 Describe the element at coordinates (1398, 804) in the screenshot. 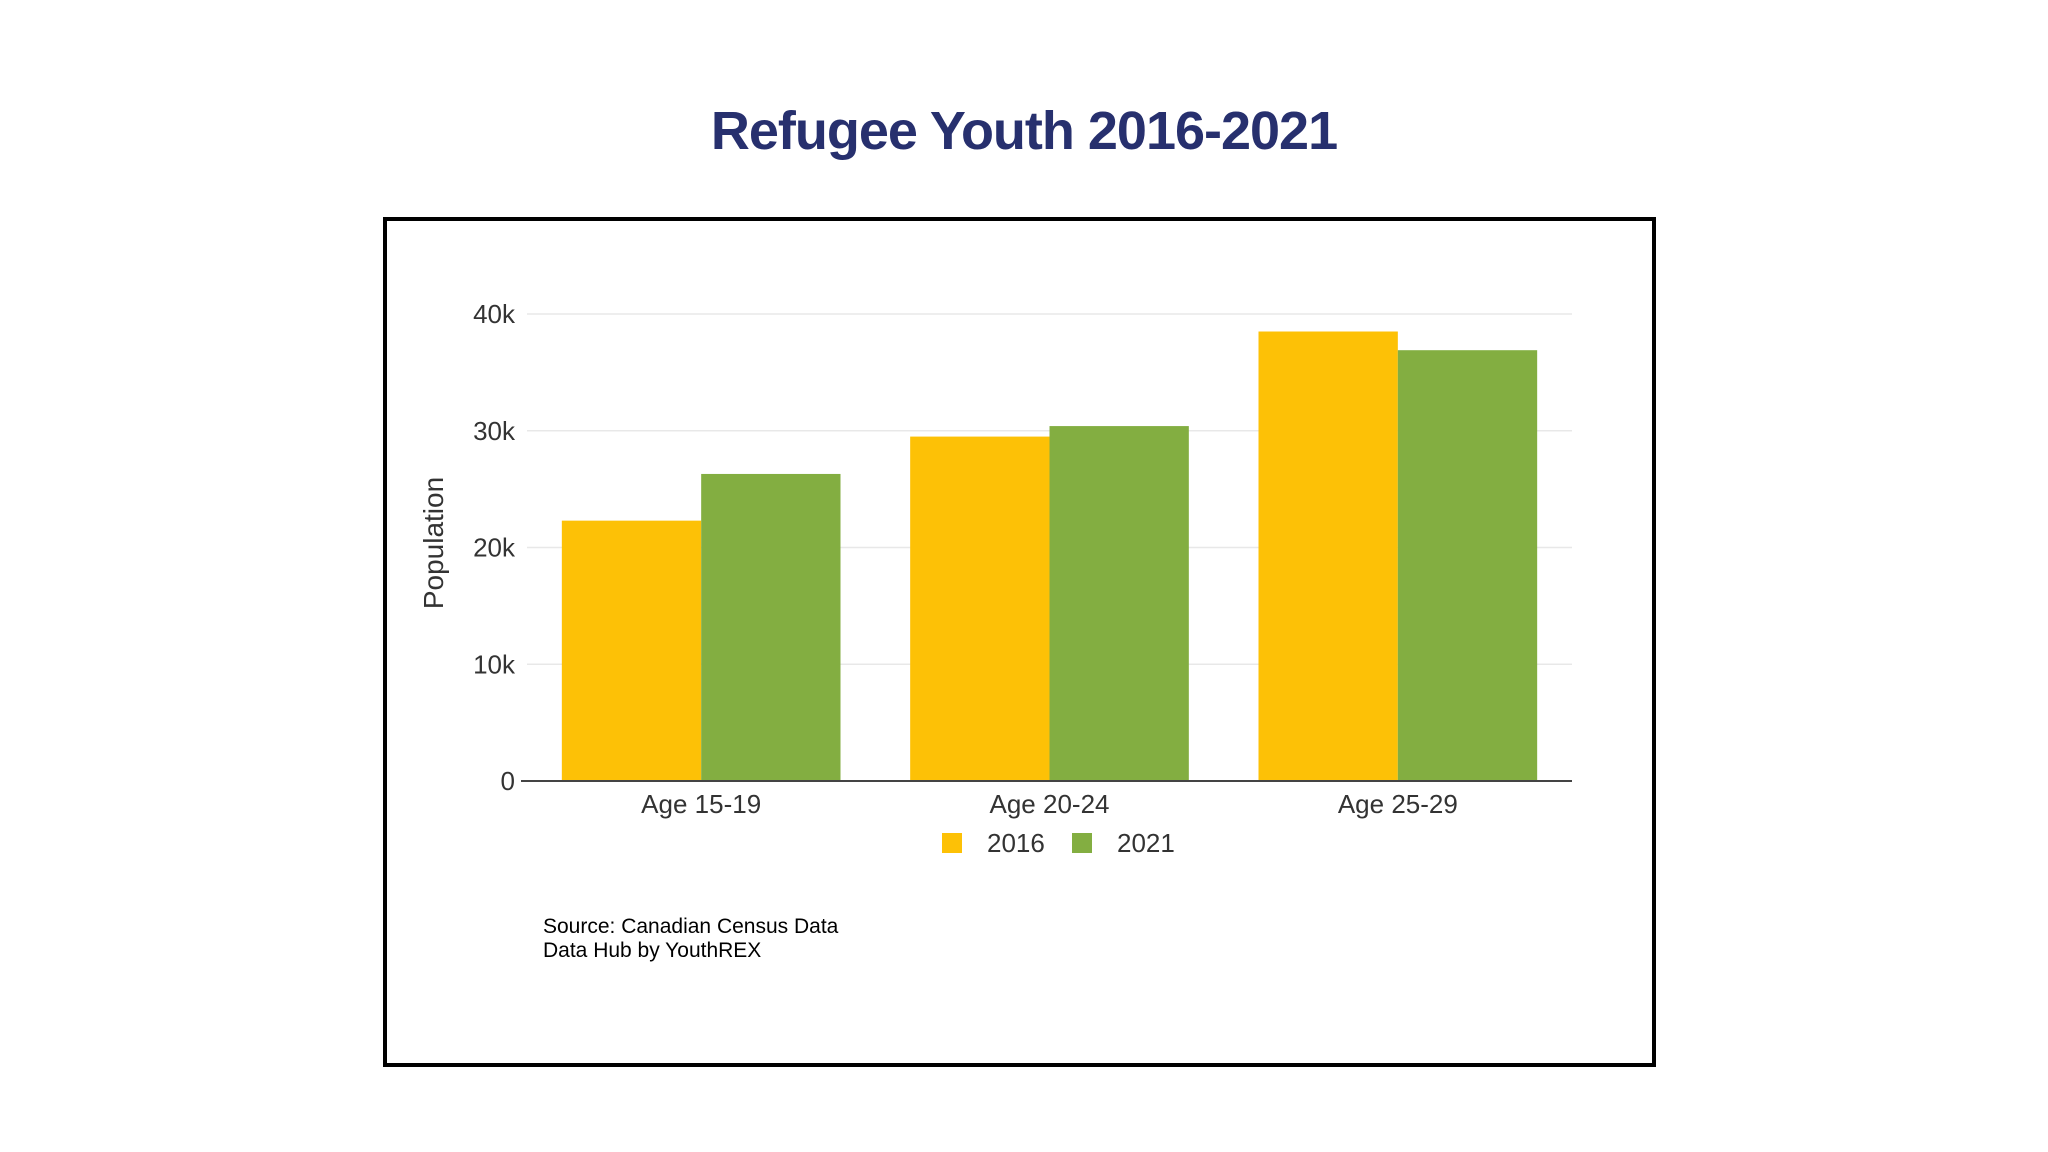

I see `x-tick-label: Age 25-29` at that location.